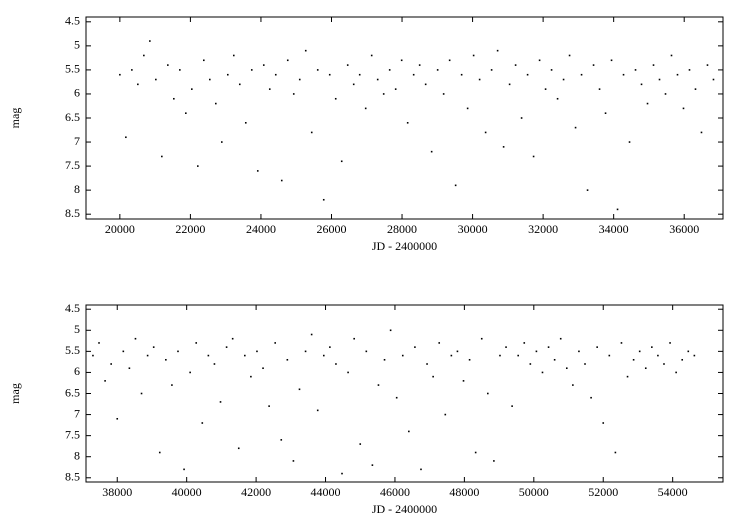  Describe the element at coordinates (77, 141) in the screenshot. I see `y-tick-label: 7` at that location.